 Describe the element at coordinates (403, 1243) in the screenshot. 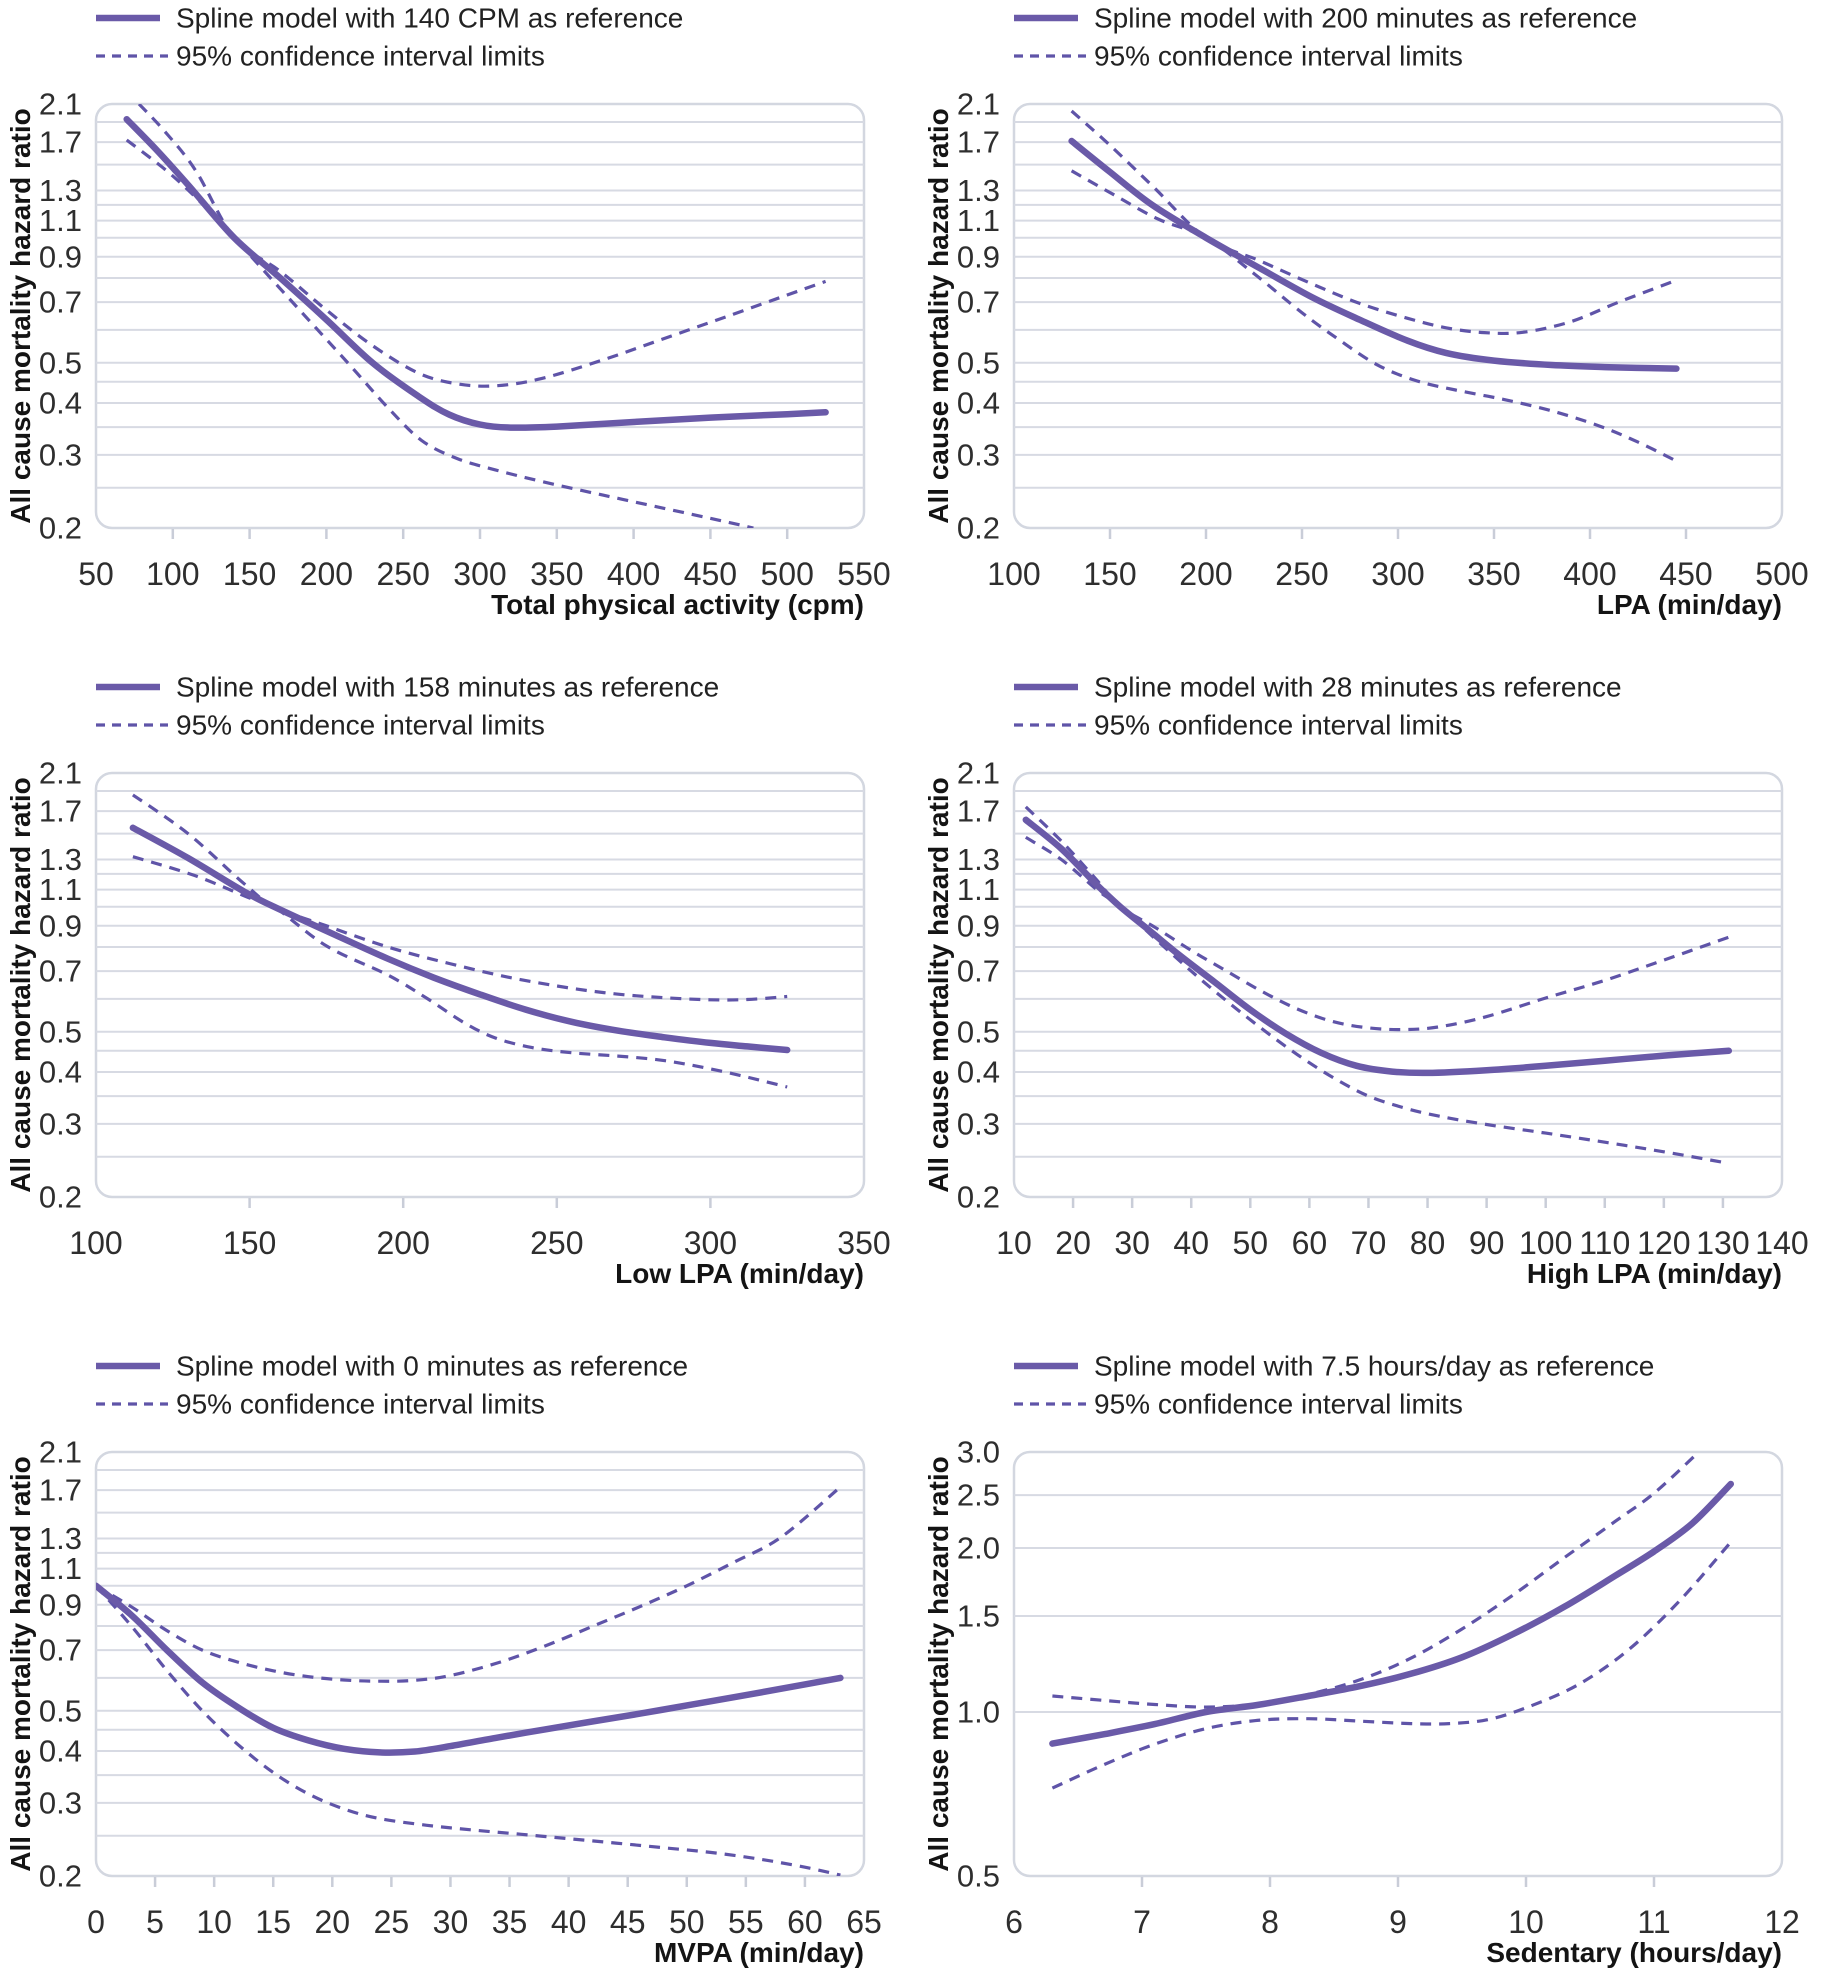

I see `x-tick-label: 200` at that location.